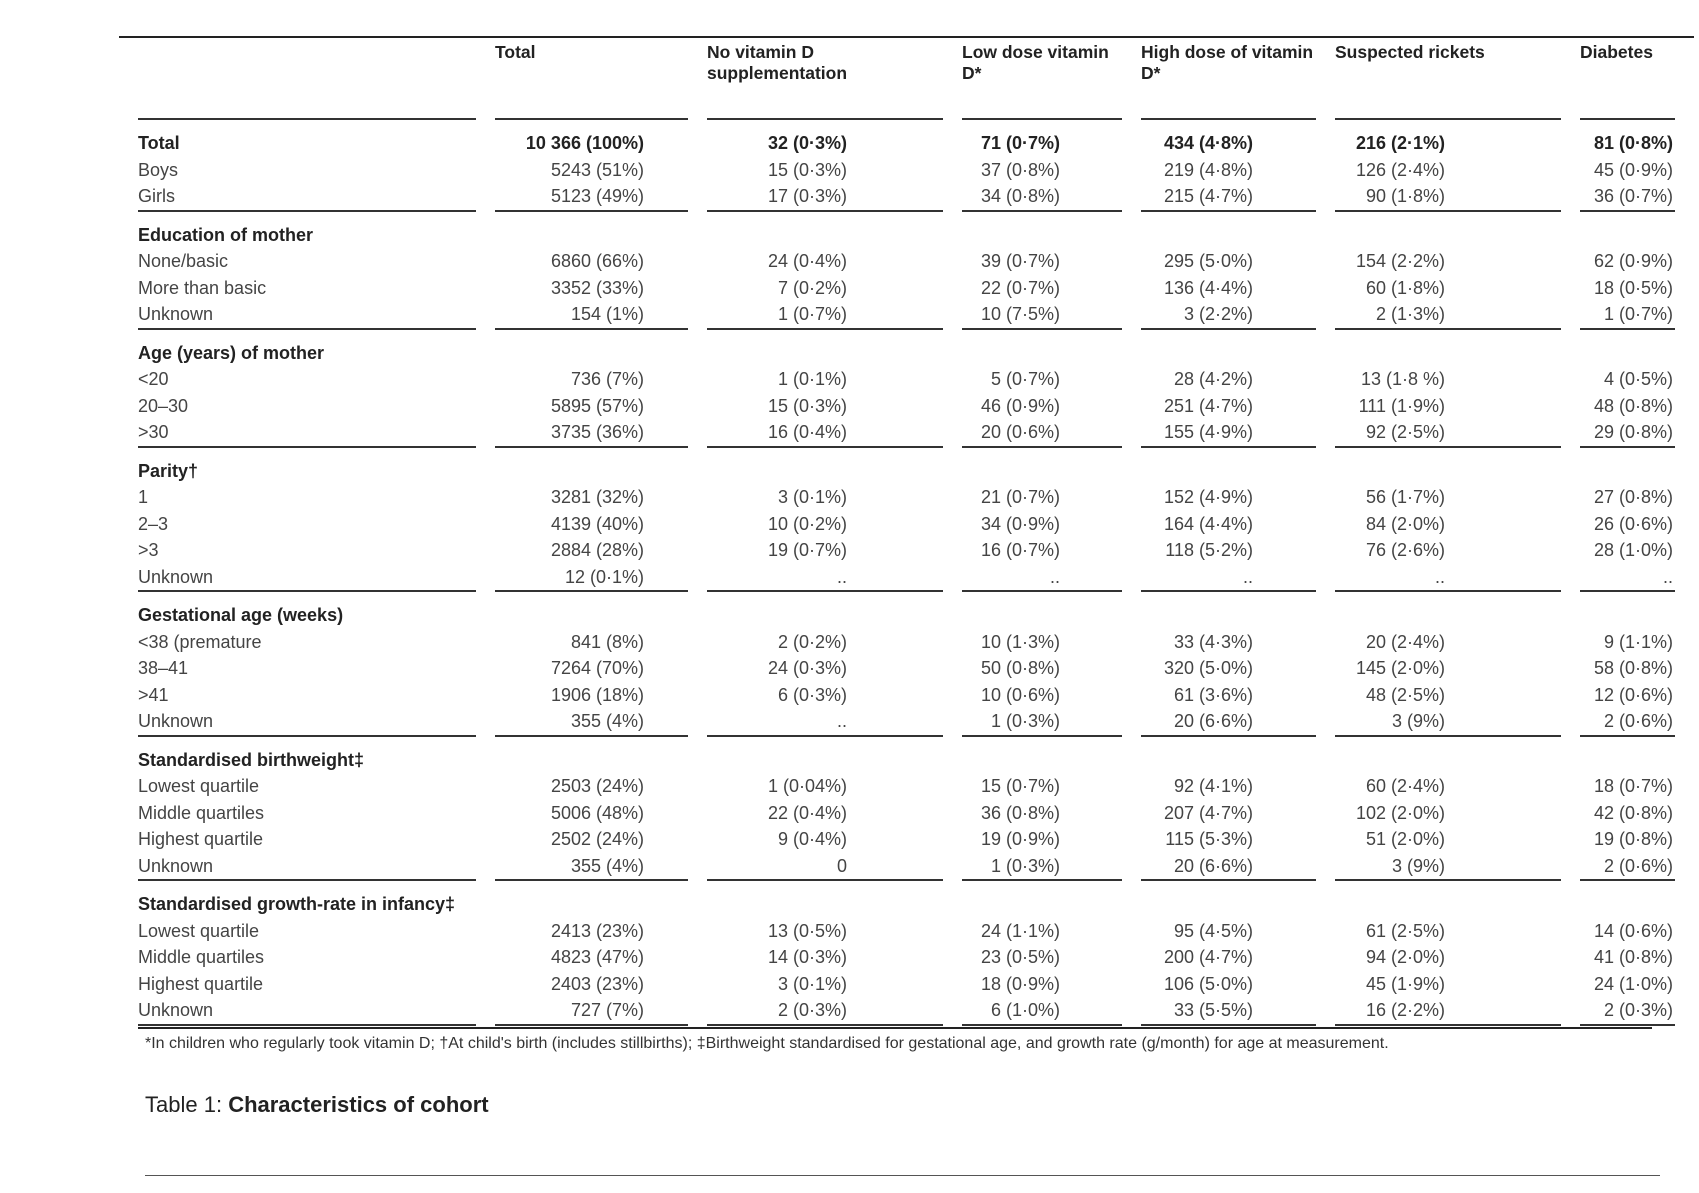  Describe the element at coordinates (307, 197) in the screenshot. I see `row-label: Girls` at that location.